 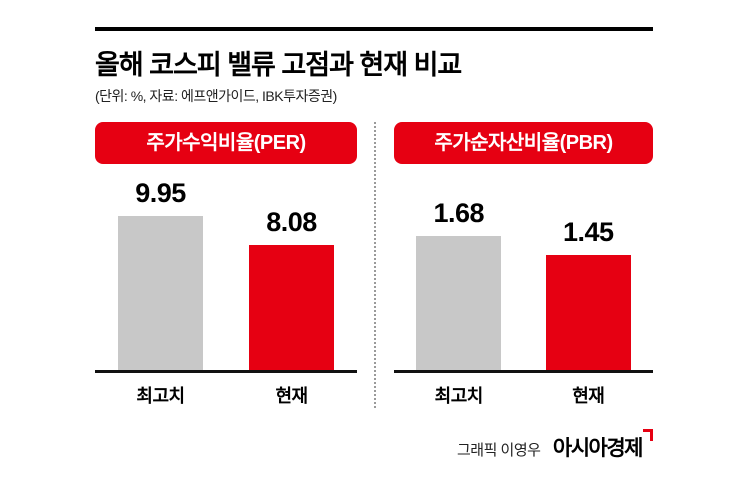 What do you see at coordinates (374, 29) in the screenshot?
I see `top-rule` at bounding box center [374, 29].